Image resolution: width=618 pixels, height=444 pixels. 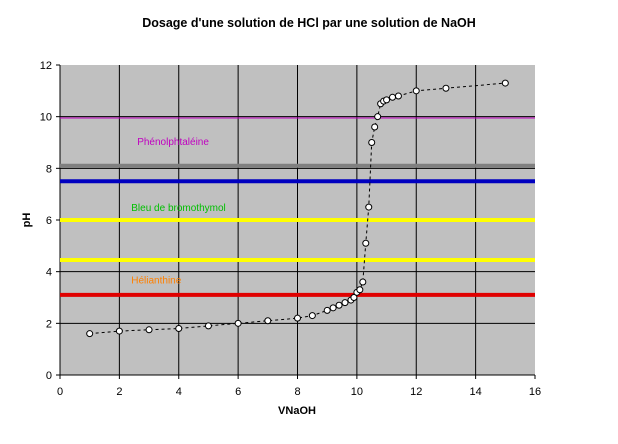 I want to click on indicator-label: Bleu de bromothymol, so click(x=178, y=208).